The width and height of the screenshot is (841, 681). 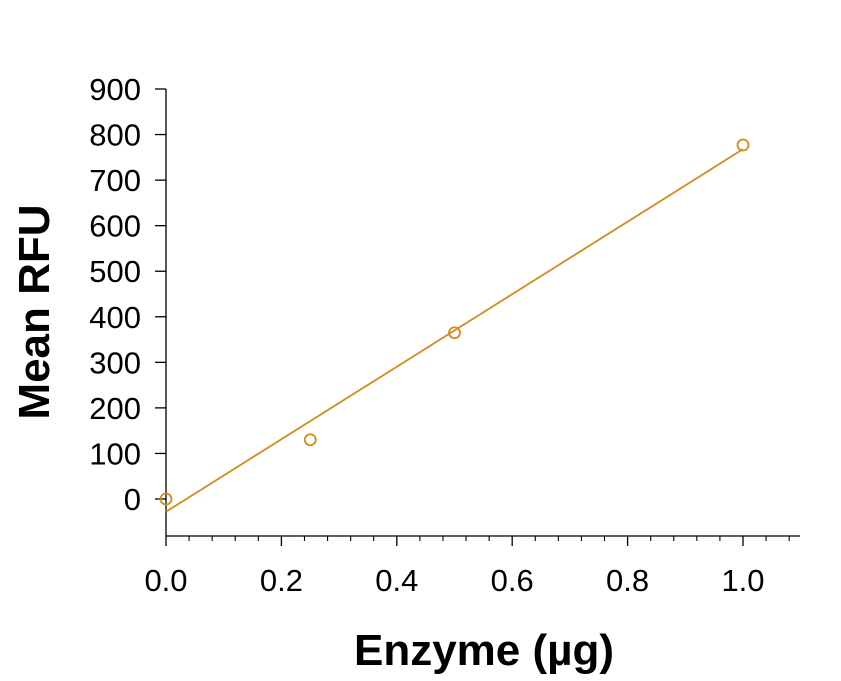 What do you see at coordinates (132, 499) in the screenshot?
I see `y-tick-label: 0` at bounding box center [132, 499].